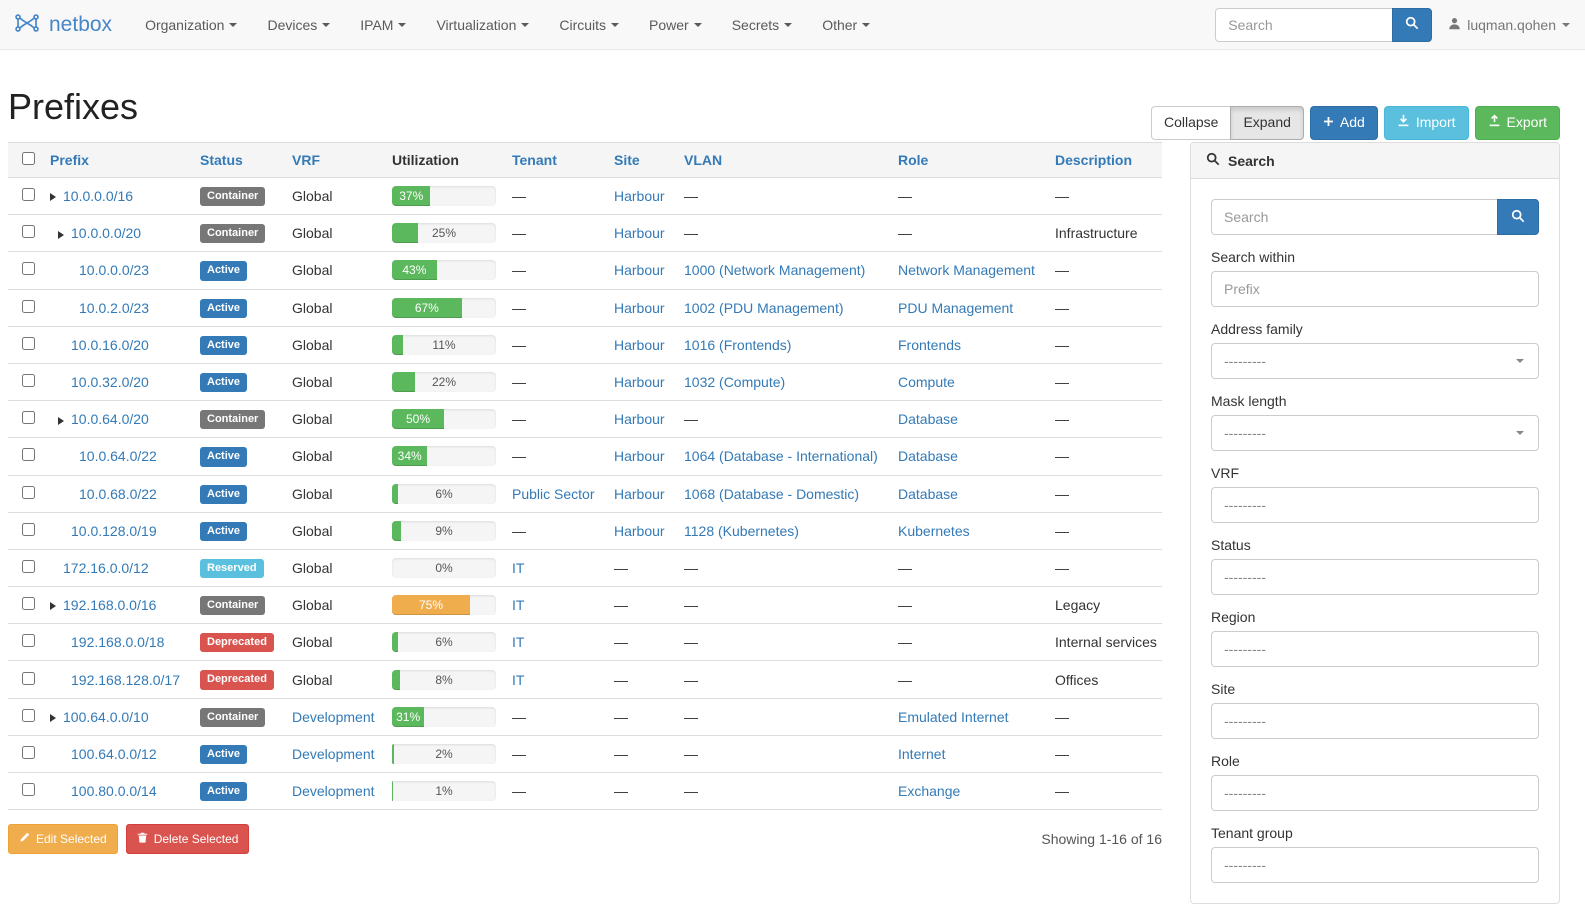  I want to click on column-header-vlan: VLAN, so click(783, 160).